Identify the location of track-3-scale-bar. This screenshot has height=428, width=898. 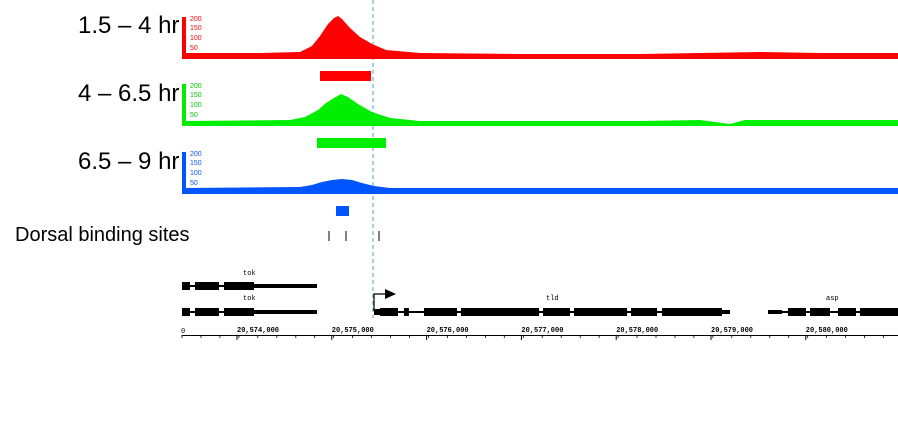
(184, 173).